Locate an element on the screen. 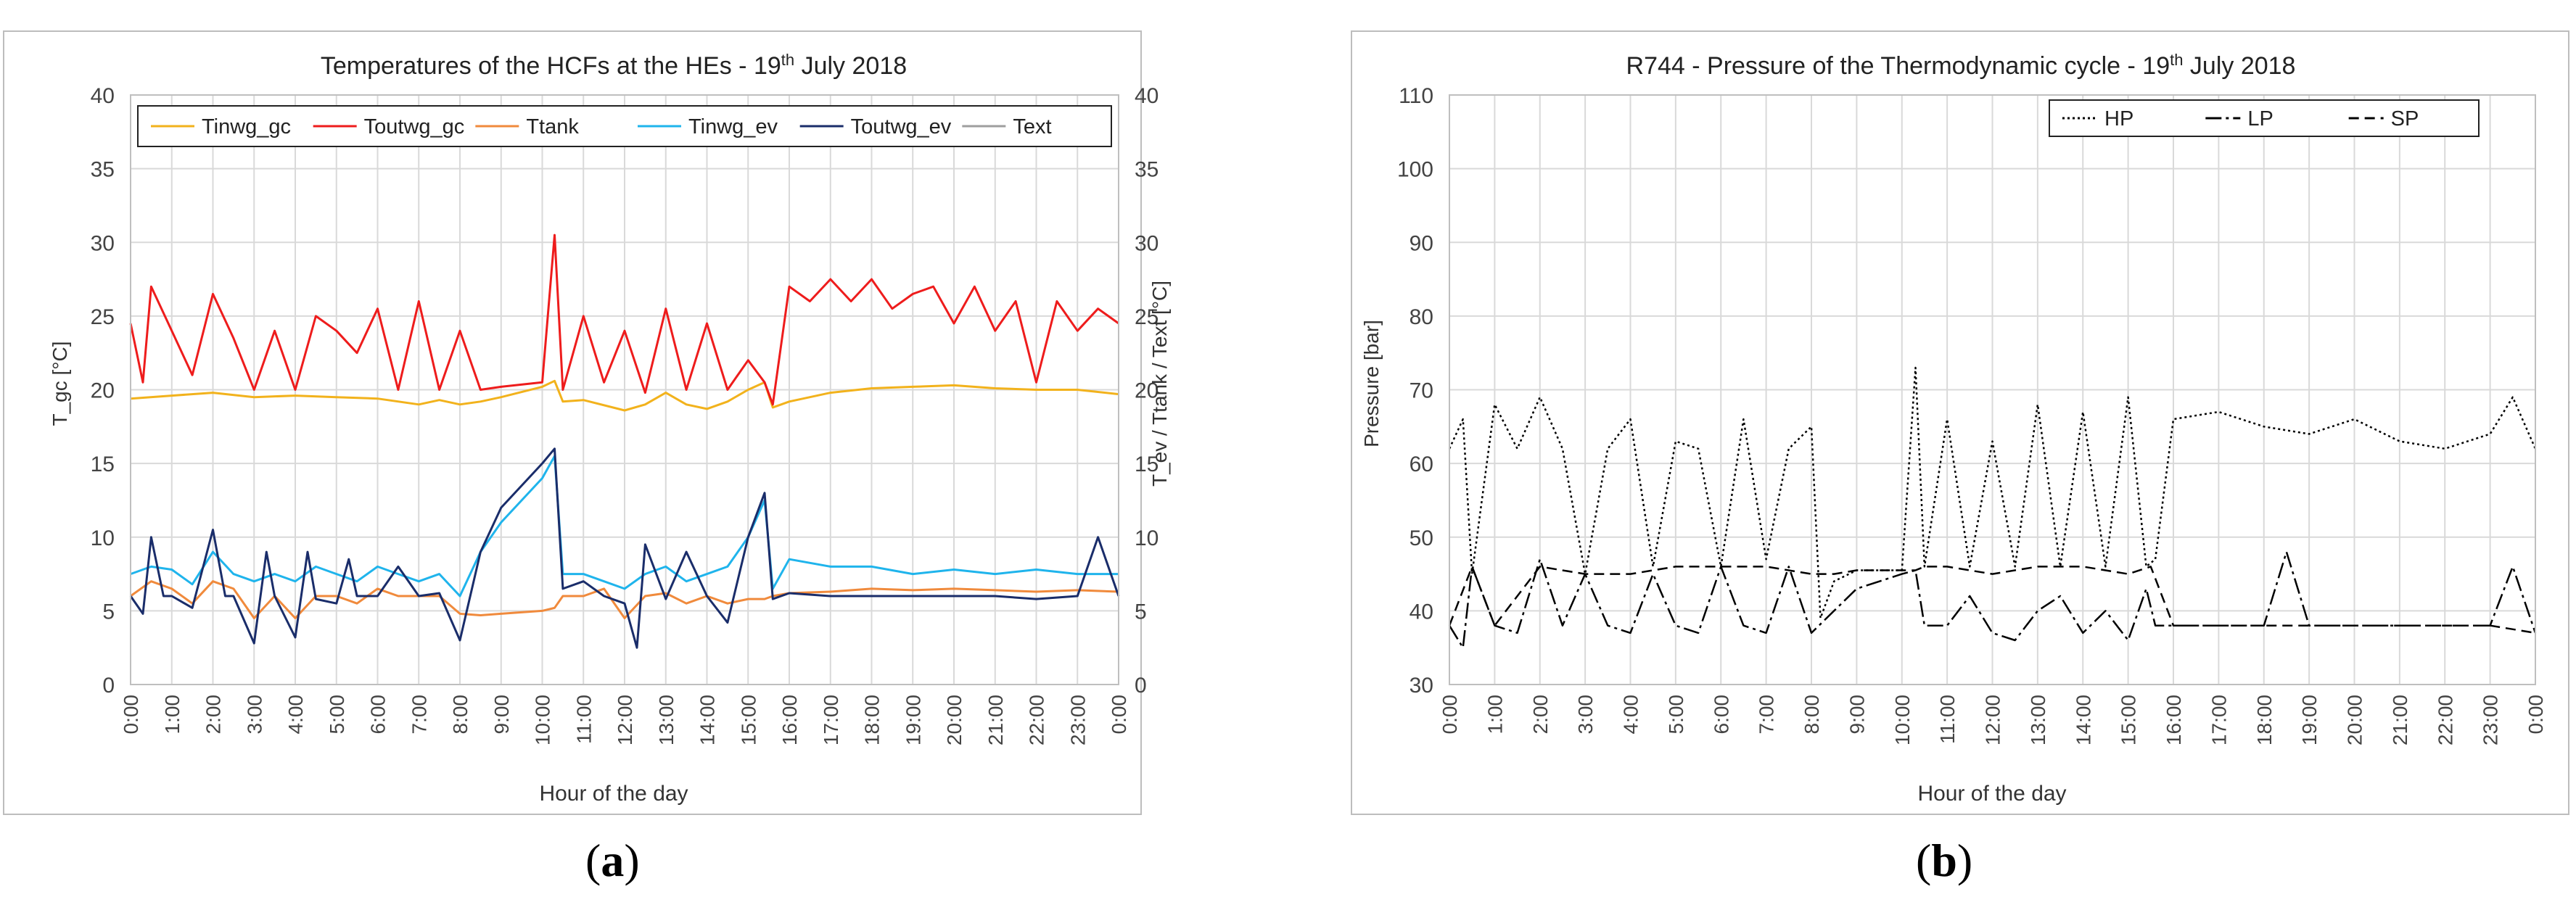 The image size is (2576, 918). a-ytick-label: 40 is located at coordinates (103, 96).